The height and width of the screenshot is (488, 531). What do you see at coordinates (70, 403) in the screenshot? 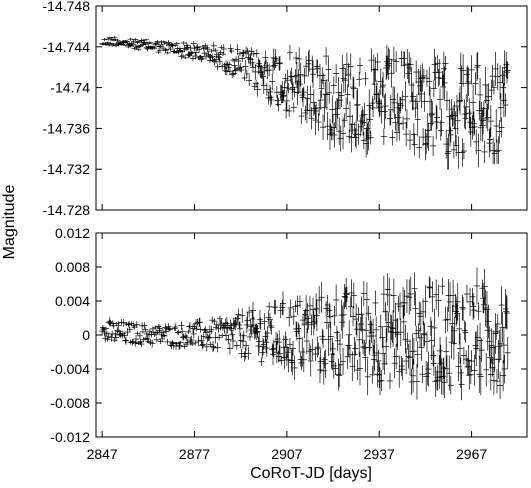
I see `y-tick-label: -0.008` at bounding box center [70, 403].